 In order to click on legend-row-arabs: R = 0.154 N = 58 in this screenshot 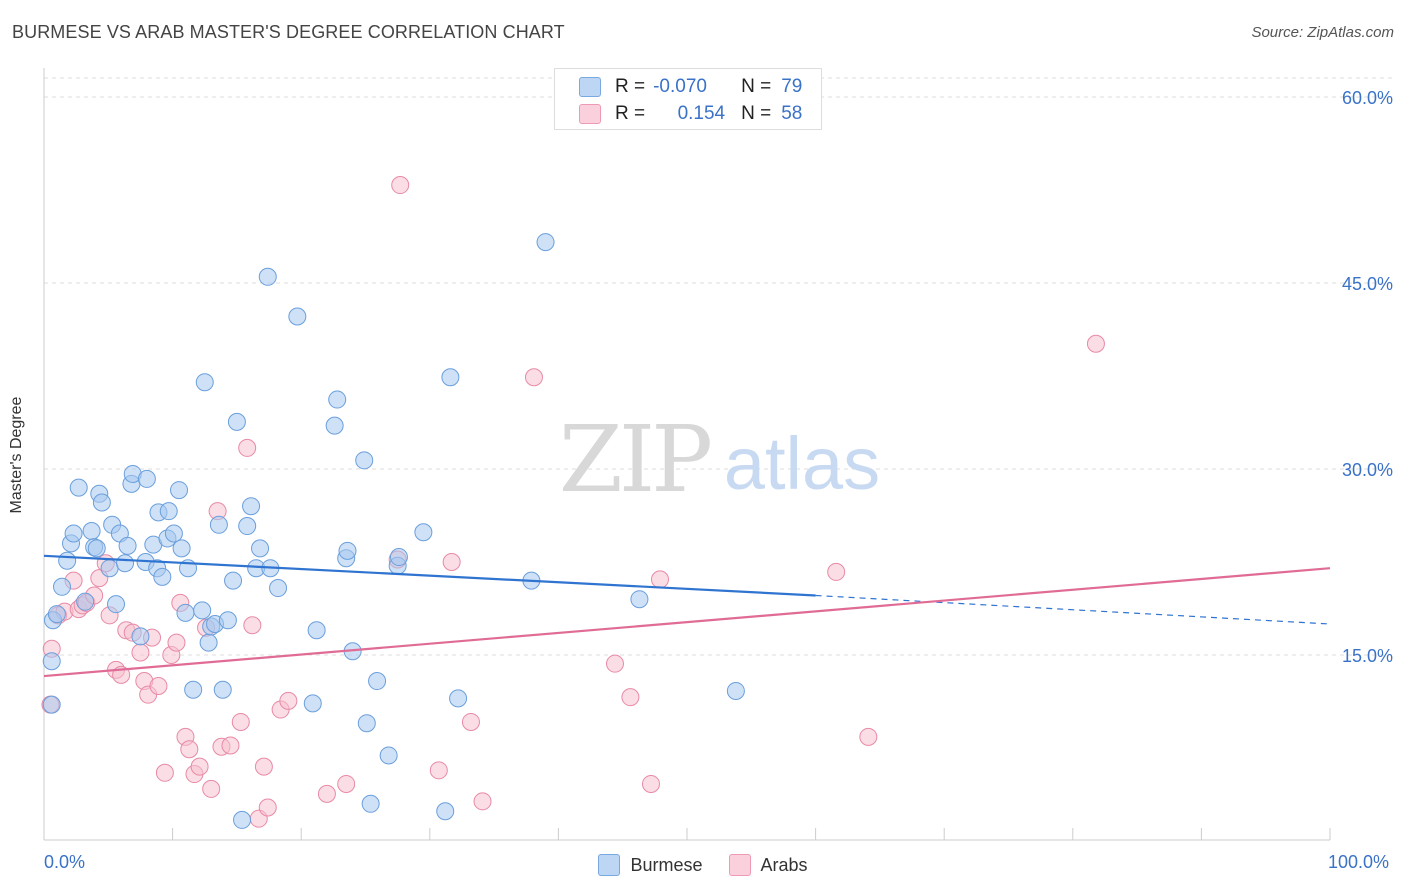, I will do `click(690, 114)`.